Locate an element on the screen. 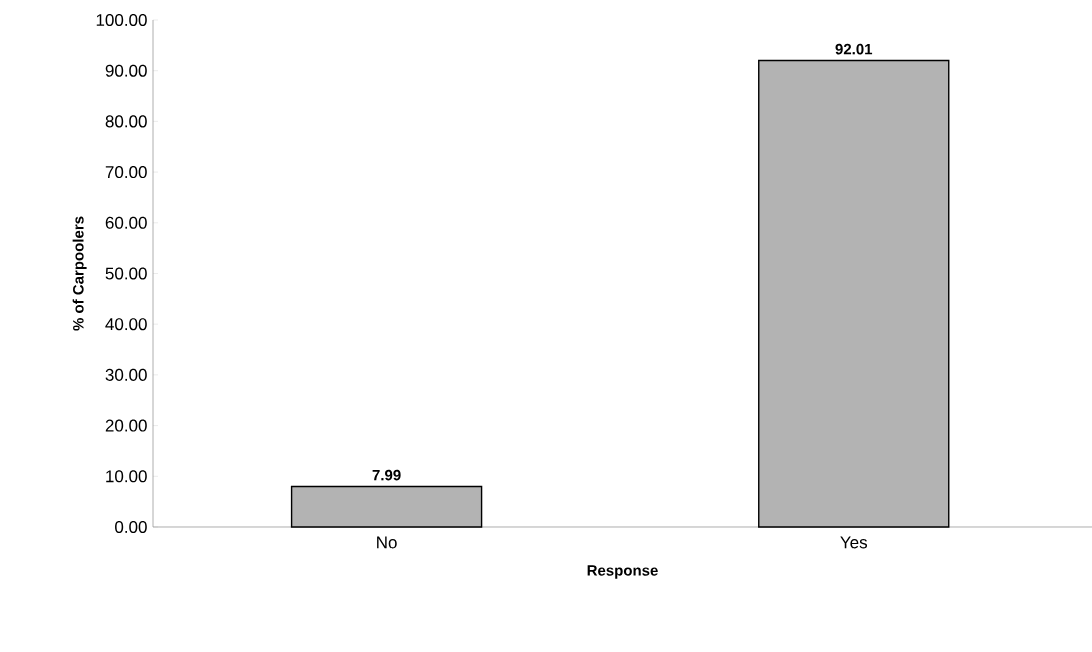 The image size is (1092, 652). y-tick-label: 50.00 is located at coordinates (126, 273).